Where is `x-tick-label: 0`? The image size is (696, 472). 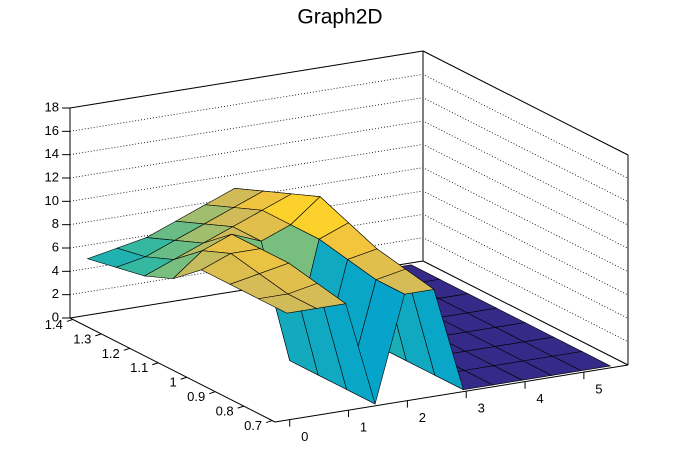 x-tick-label: 0 is located at coordinates (304, 436).